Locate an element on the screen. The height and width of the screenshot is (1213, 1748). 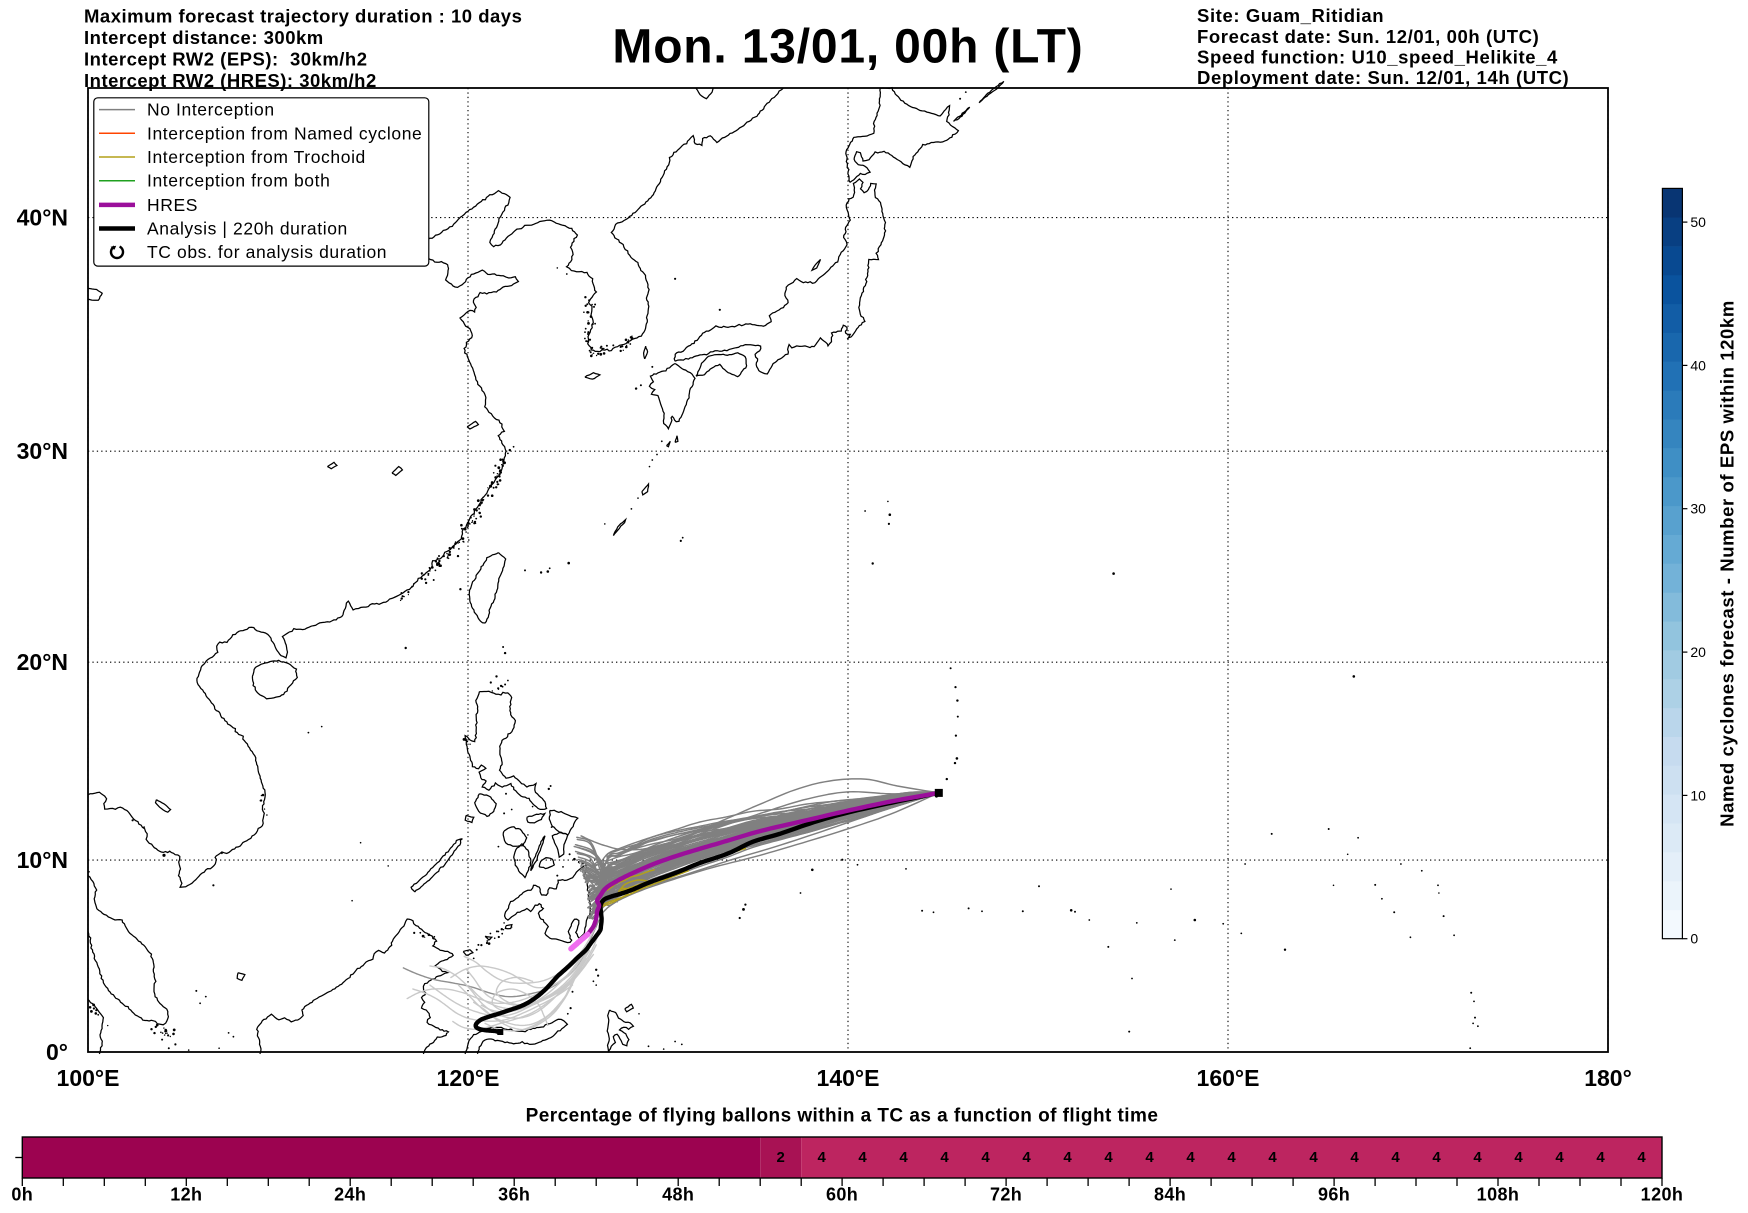
svg-text:Forecast date: Sun. 12/01, 00h: Forecast date: Sun. 12/01, 00h (UTC) is located at coordinates (1368, 36).